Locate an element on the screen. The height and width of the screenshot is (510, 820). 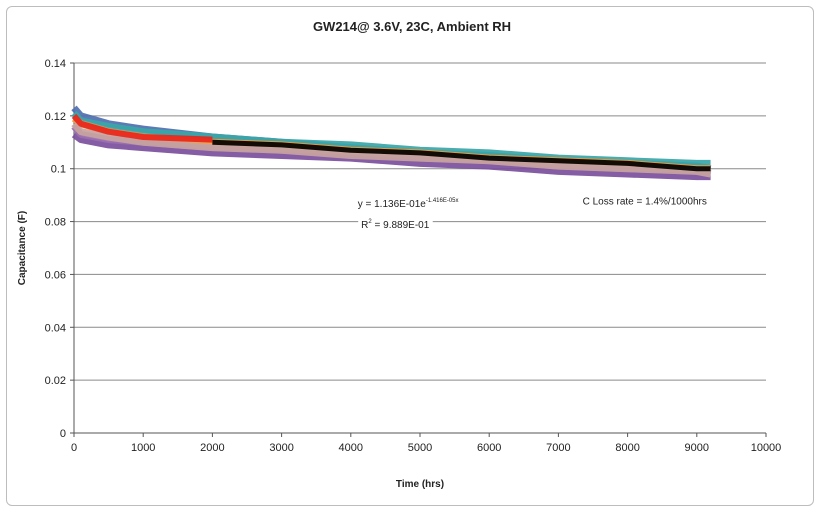
x-tick-label: 1000 is located at coordinates (143, 448).